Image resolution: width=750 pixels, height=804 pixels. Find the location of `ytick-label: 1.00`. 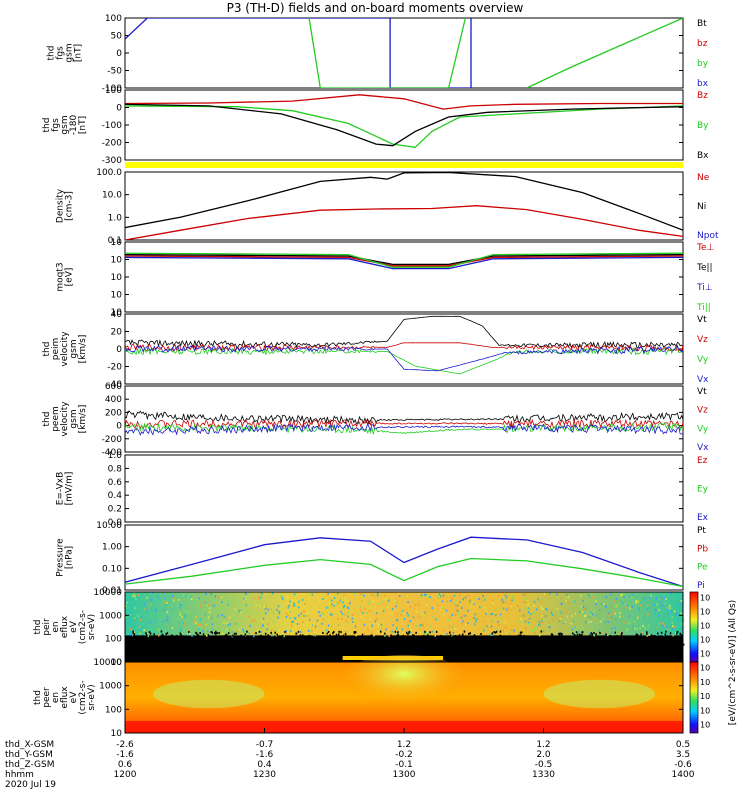

ytick-label: 1.00 is located at coordinates (112, 548).